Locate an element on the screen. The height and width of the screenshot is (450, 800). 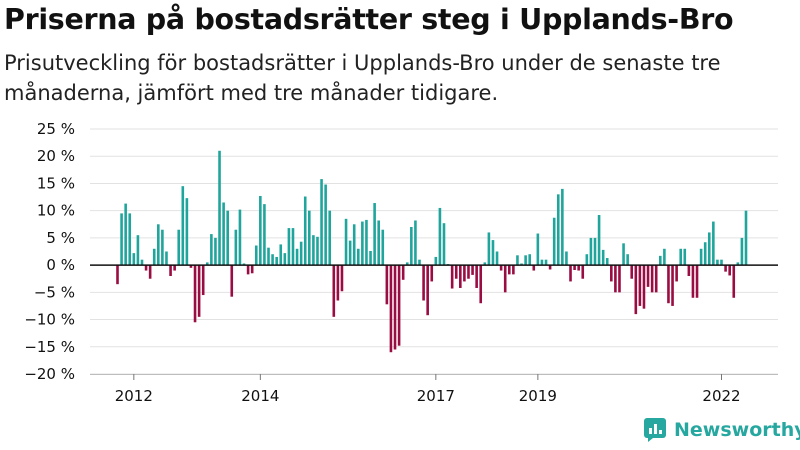
x-tick-label: 2019 is located at coordinates (538, 396).